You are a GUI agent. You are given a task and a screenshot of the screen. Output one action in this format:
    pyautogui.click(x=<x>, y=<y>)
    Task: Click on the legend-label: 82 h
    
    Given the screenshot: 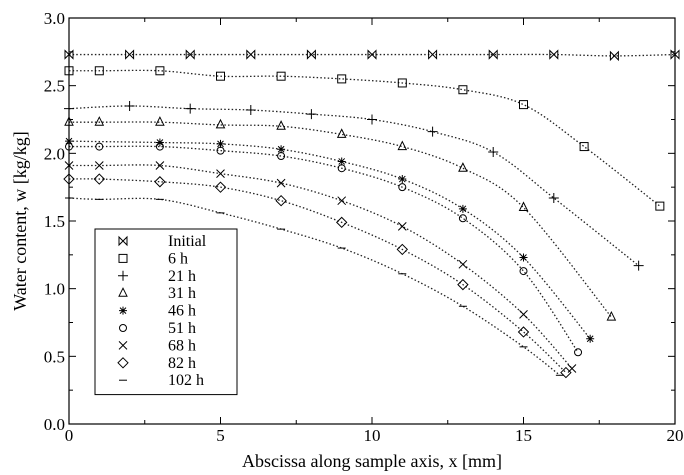 What is the action you would take?
    pyautogui.click(x=182, y=363)
    